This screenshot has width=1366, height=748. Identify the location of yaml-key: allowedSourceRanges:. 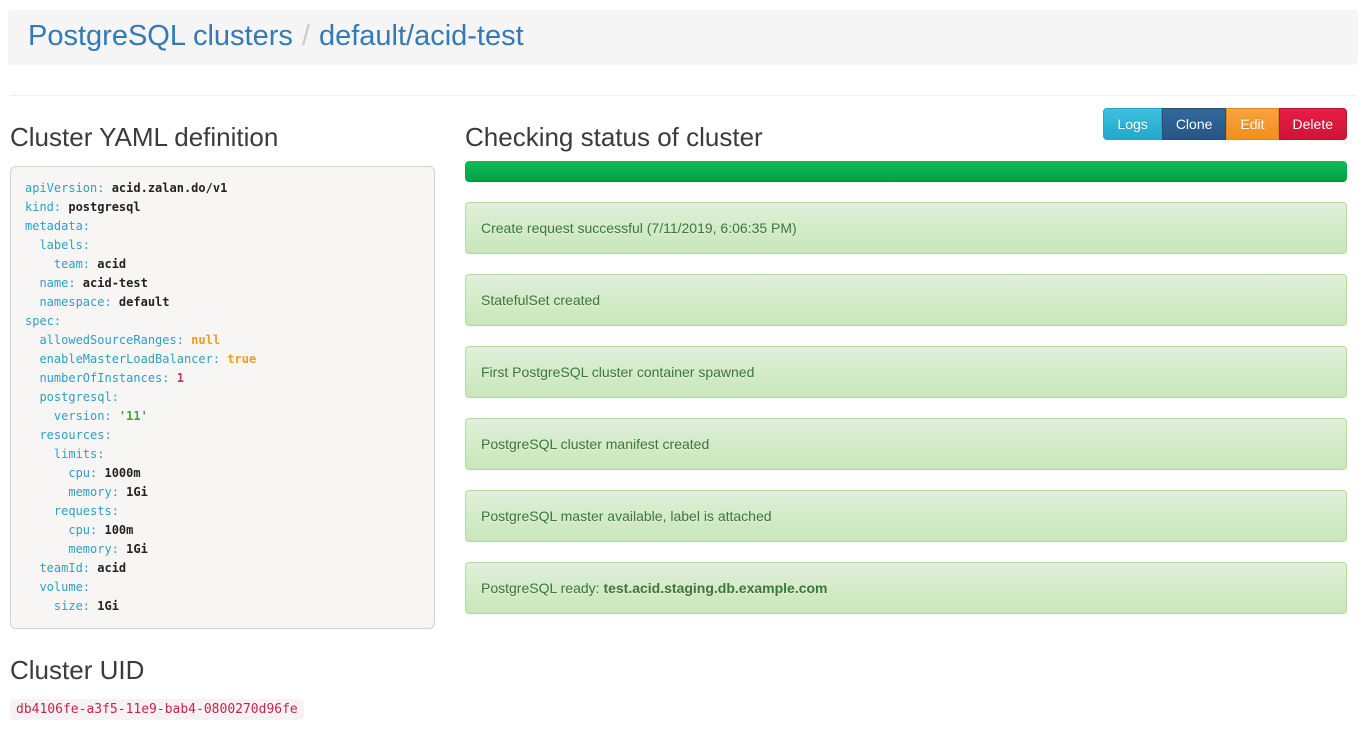
(104, 340).